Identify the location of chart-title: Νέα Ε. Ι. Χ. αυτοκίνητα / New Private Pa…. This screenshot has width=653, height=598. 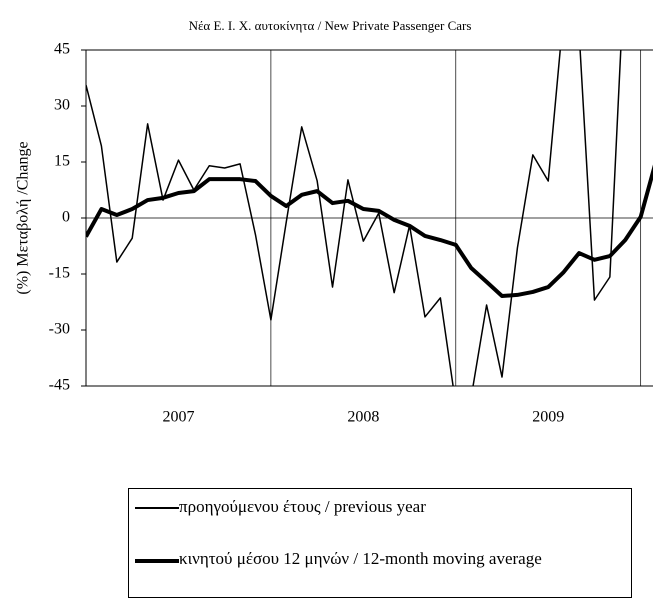
(330, 25).